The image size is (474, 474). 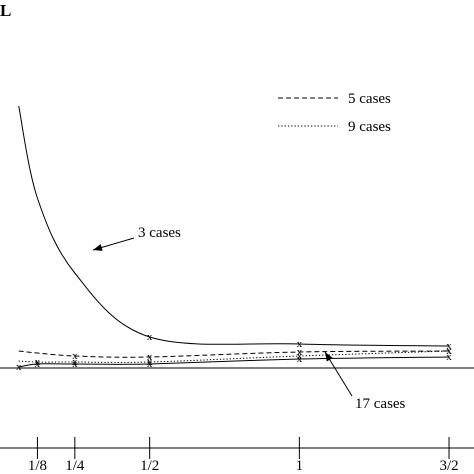 What do you see at coordinates (300, 466) in the screenshot?
I see `x-tick-label: 1` at bounding box center [300, 466].